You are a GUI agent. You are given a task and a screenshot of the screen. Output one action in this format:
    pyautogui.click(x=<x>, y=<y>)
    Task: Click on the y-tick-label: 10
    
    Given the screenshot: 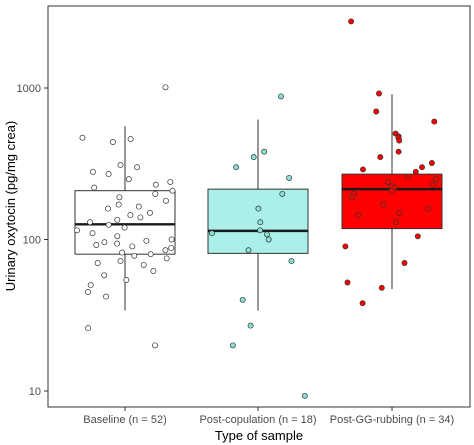 What is the action you would take?
    pyautogui.click(x=35, y=392)
    